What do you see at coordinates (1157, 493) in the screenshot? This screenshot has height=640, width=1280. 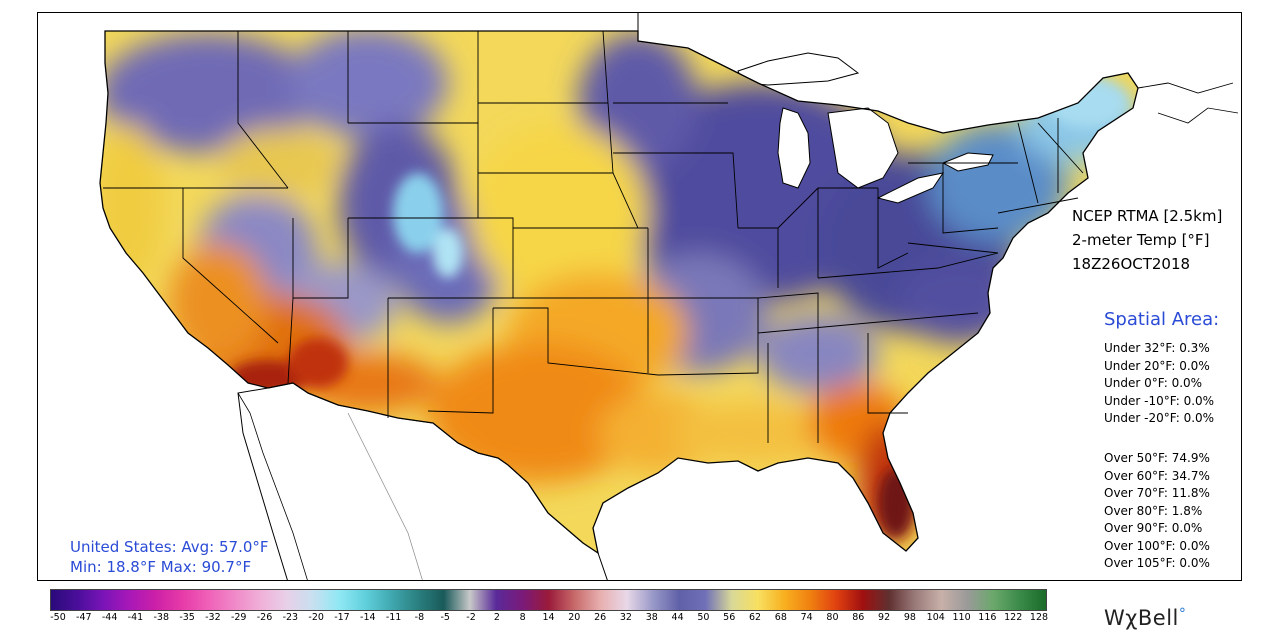 I see `over-stat: Over 70°F: 11.8%` at bounding box center [1157, 493].